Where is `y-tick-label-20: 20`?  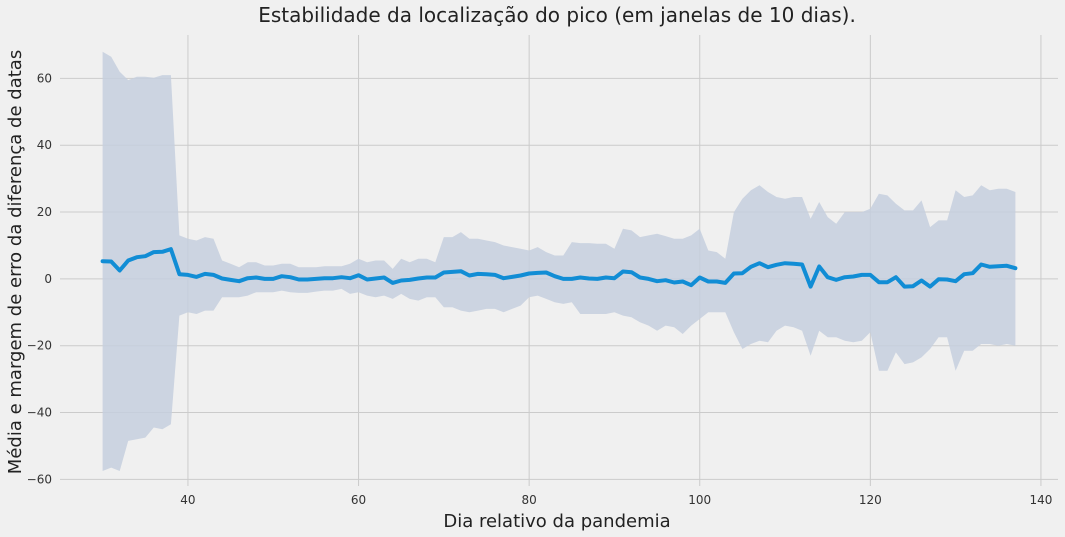 y-tick-label-20: 20 is located at coordinates (44, 212).